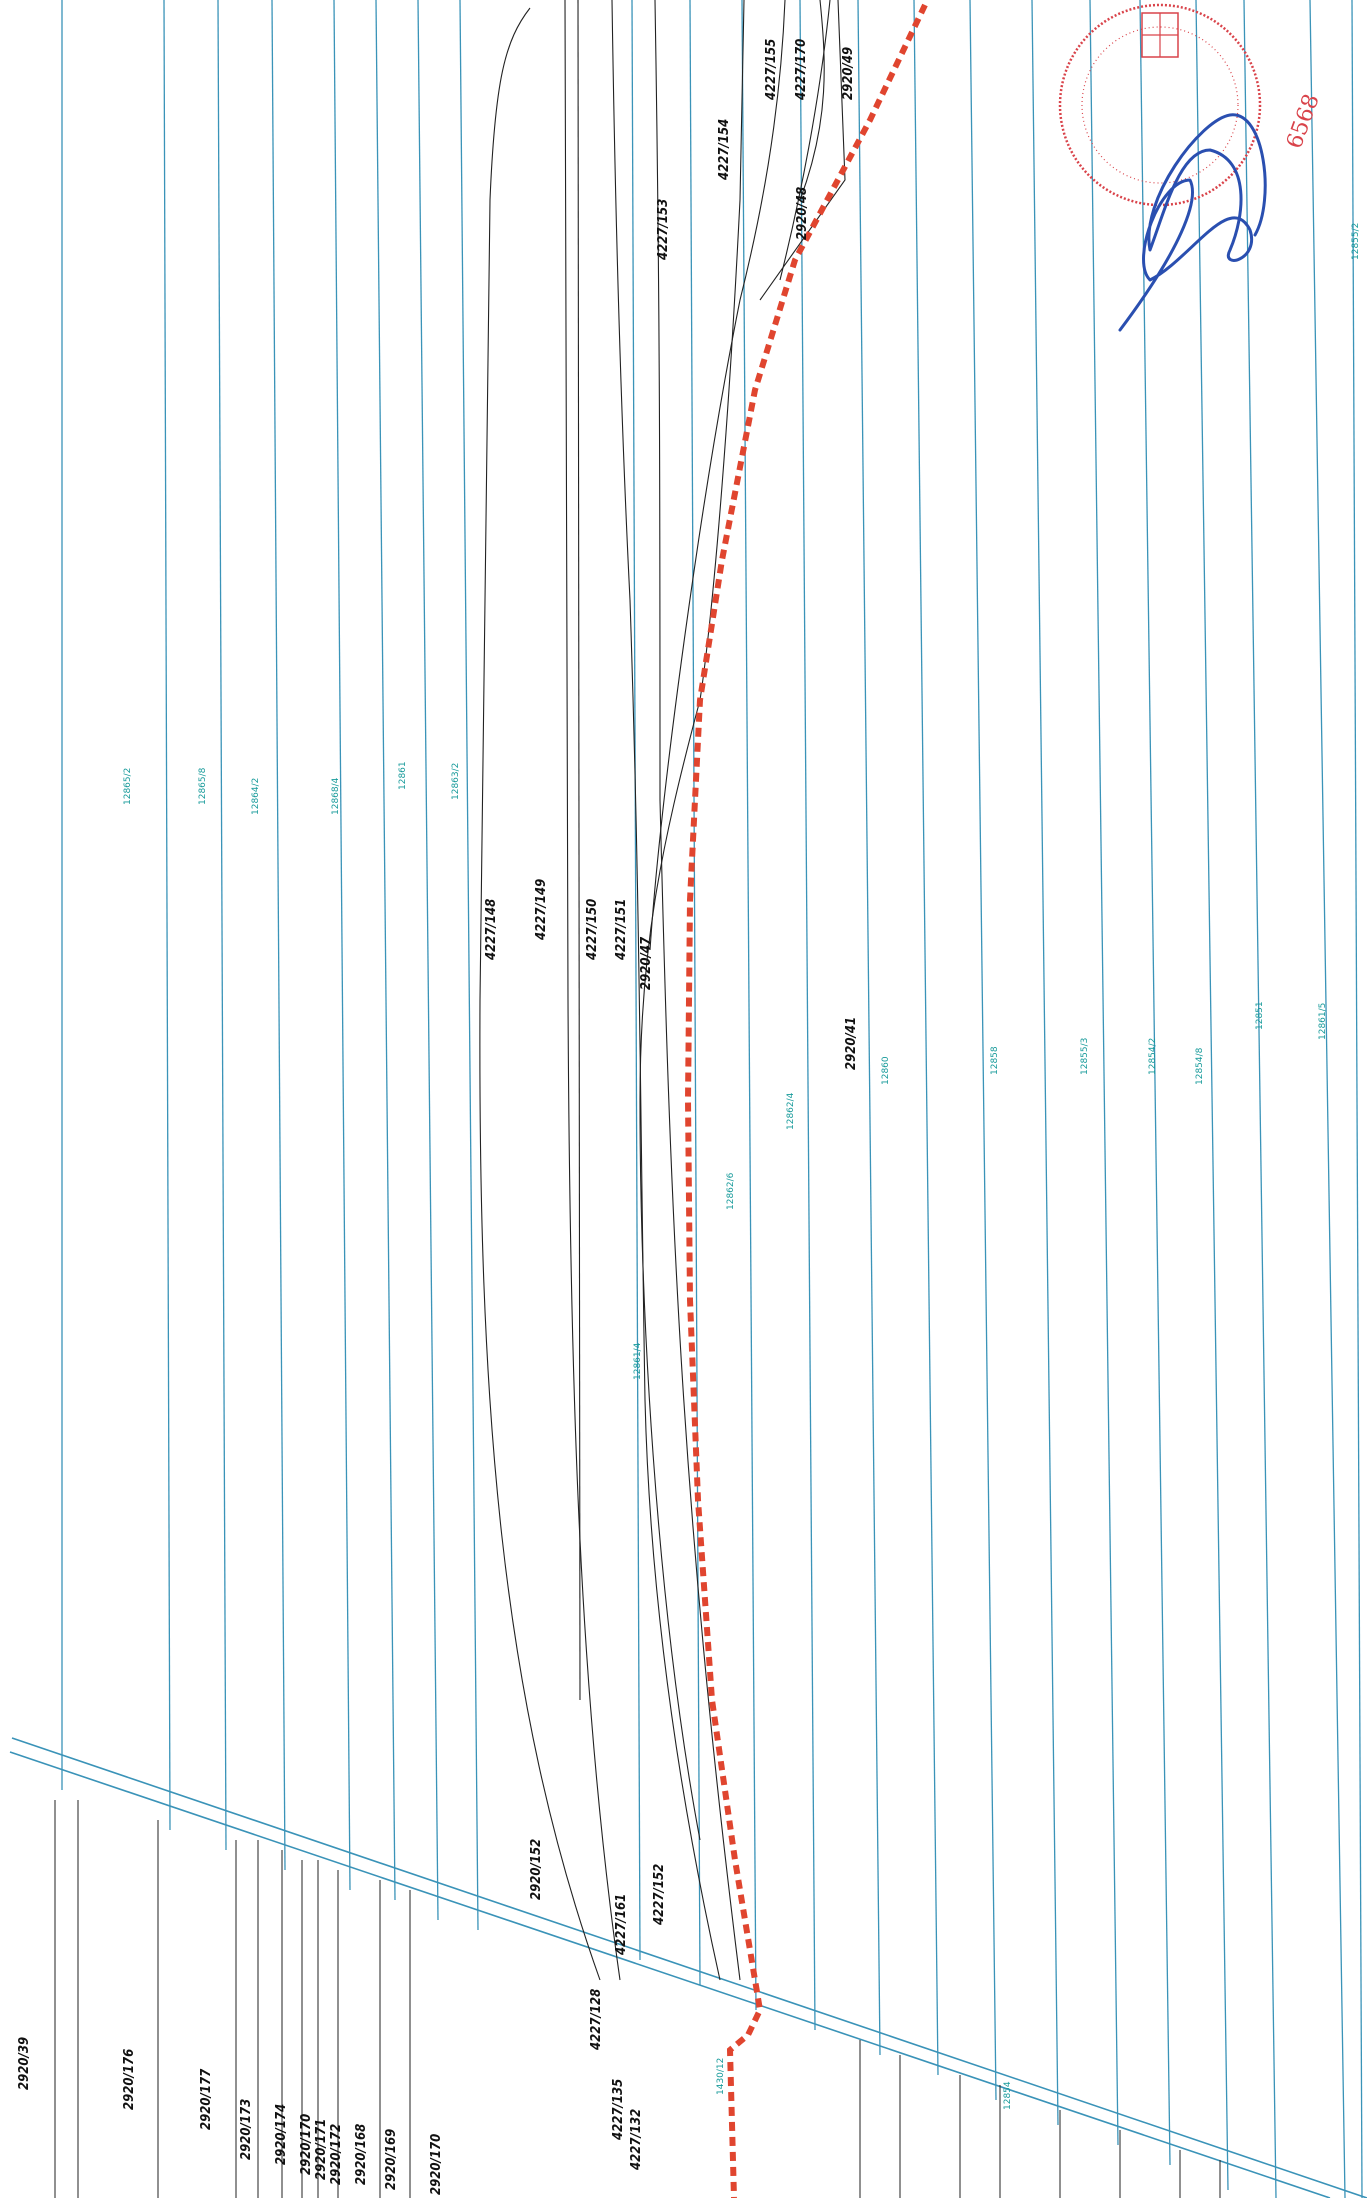  Describe the element at coordinates (1192, 222) in the screenshot. I see `signature-scribble` at that location.